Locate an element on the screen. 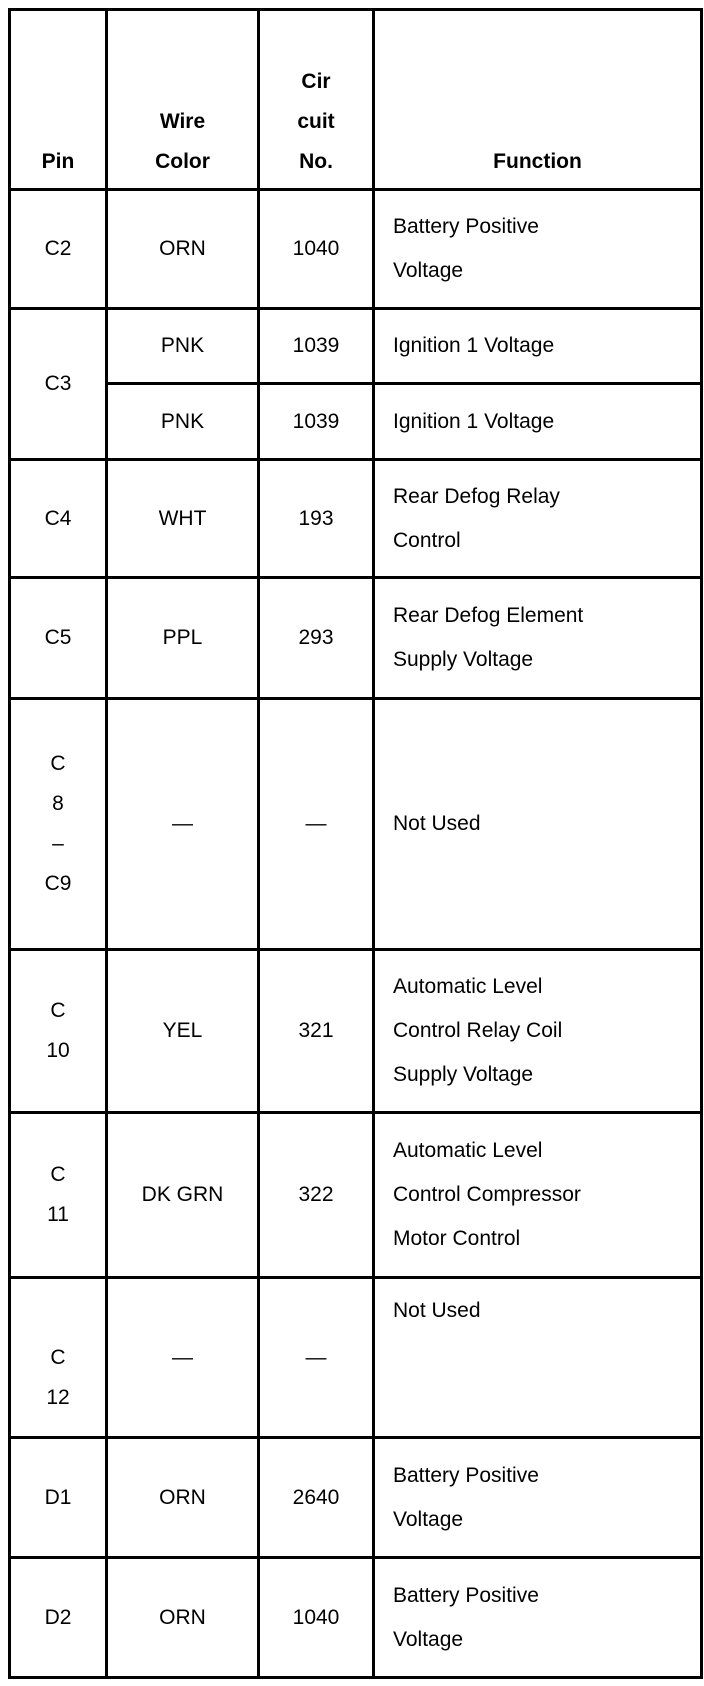  table-row: D2 ORN 1040 Battery Positive Voltage is located at coordinates (355, 1617).